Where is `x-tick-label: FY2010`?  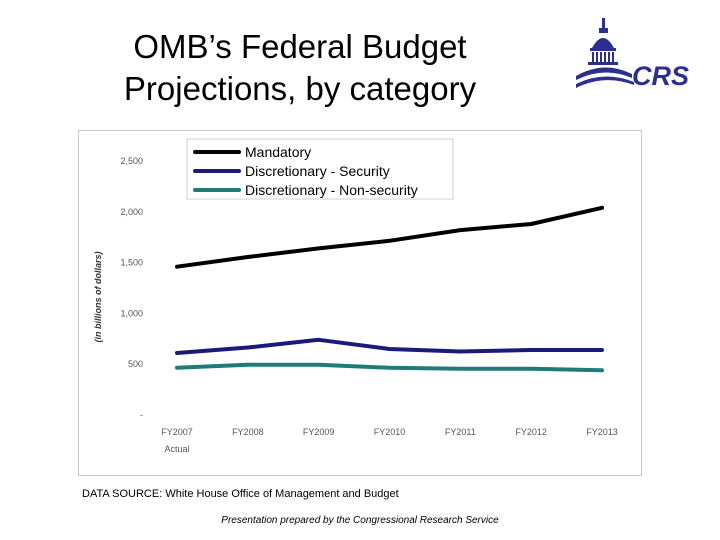 x-tick-label: FY2010 is located at coordinates (390, 432).